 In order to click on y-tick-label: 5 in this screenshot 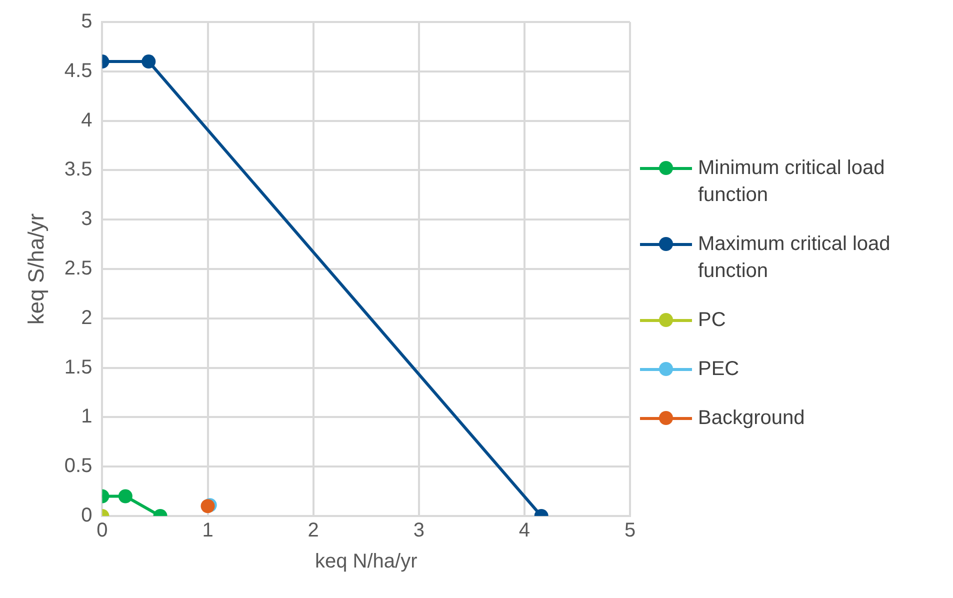, I will do `click(86, 21)`.